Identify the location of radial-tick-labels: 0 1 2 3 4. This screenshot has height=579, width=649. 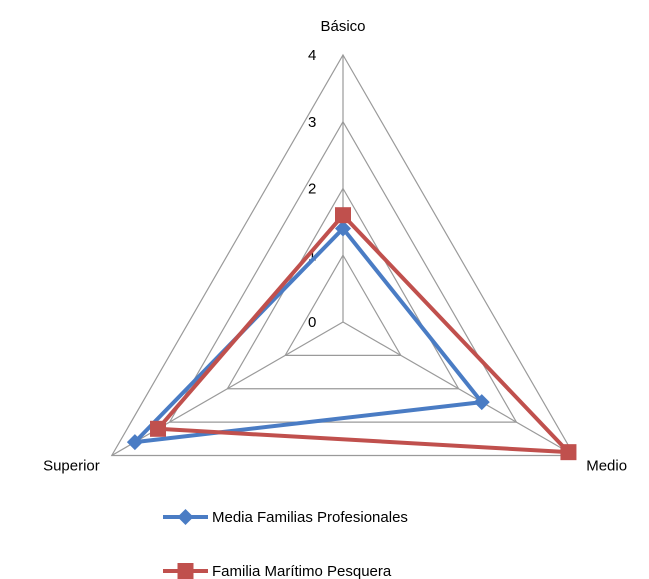
(312, 189).